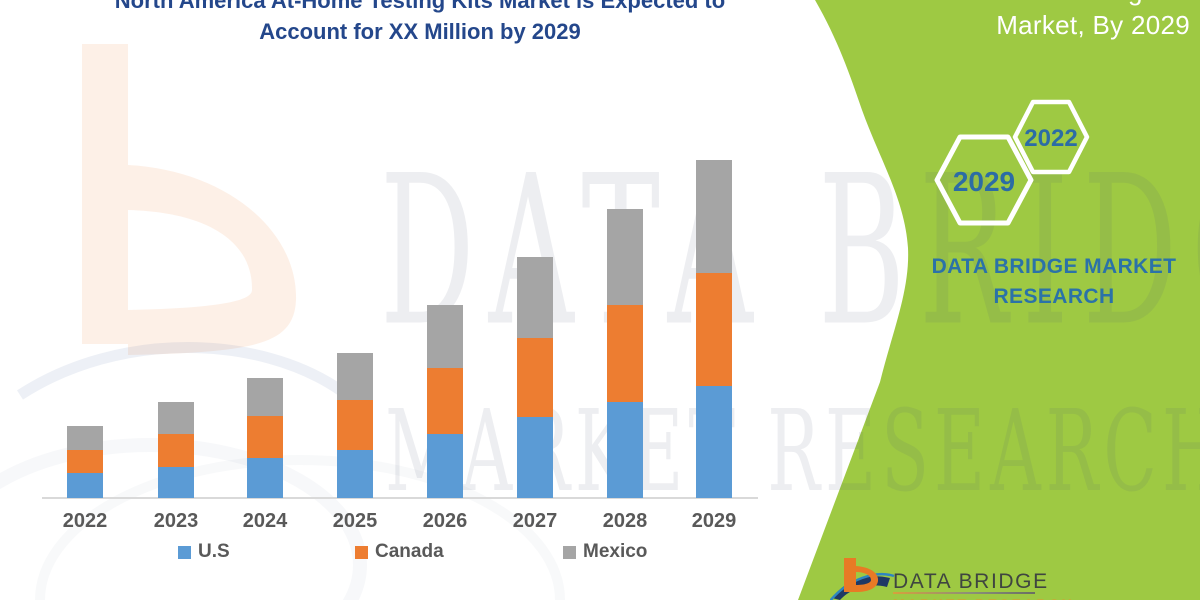 Image resolution: width=1200 pixels, height=600 pixels. I want to click on watermark-swoosh, so click(180, 371).